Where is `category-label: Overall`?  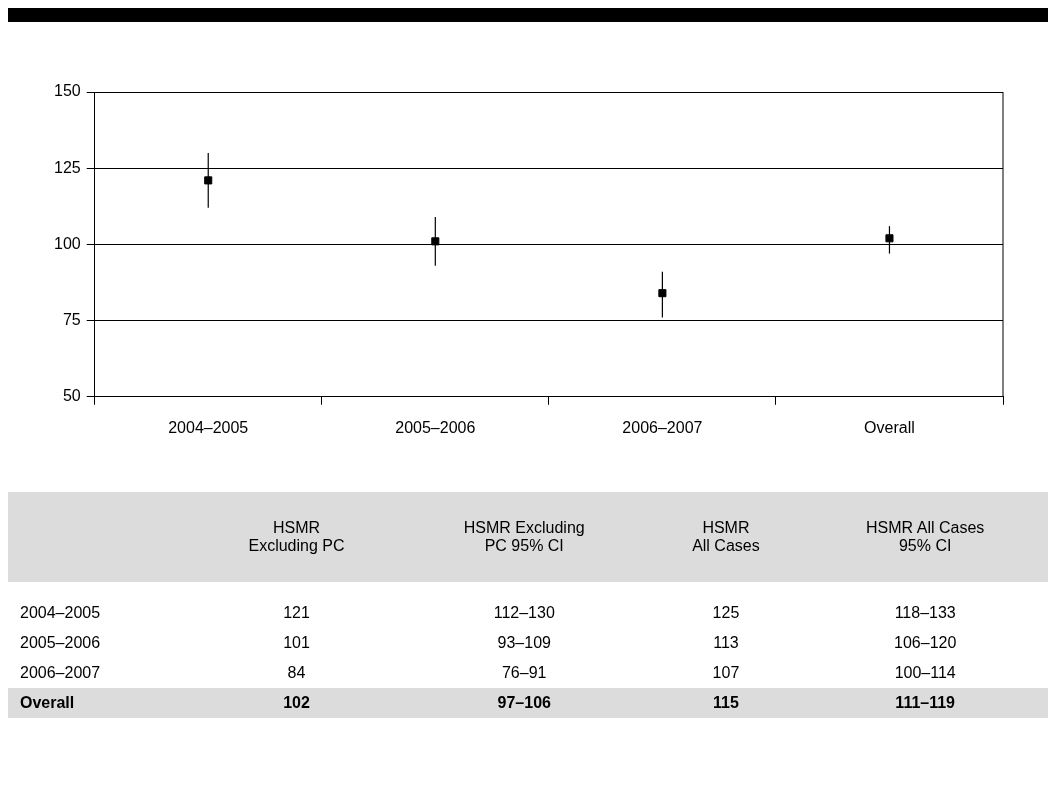
category-label: Overall is located at coordinates (47, 702).